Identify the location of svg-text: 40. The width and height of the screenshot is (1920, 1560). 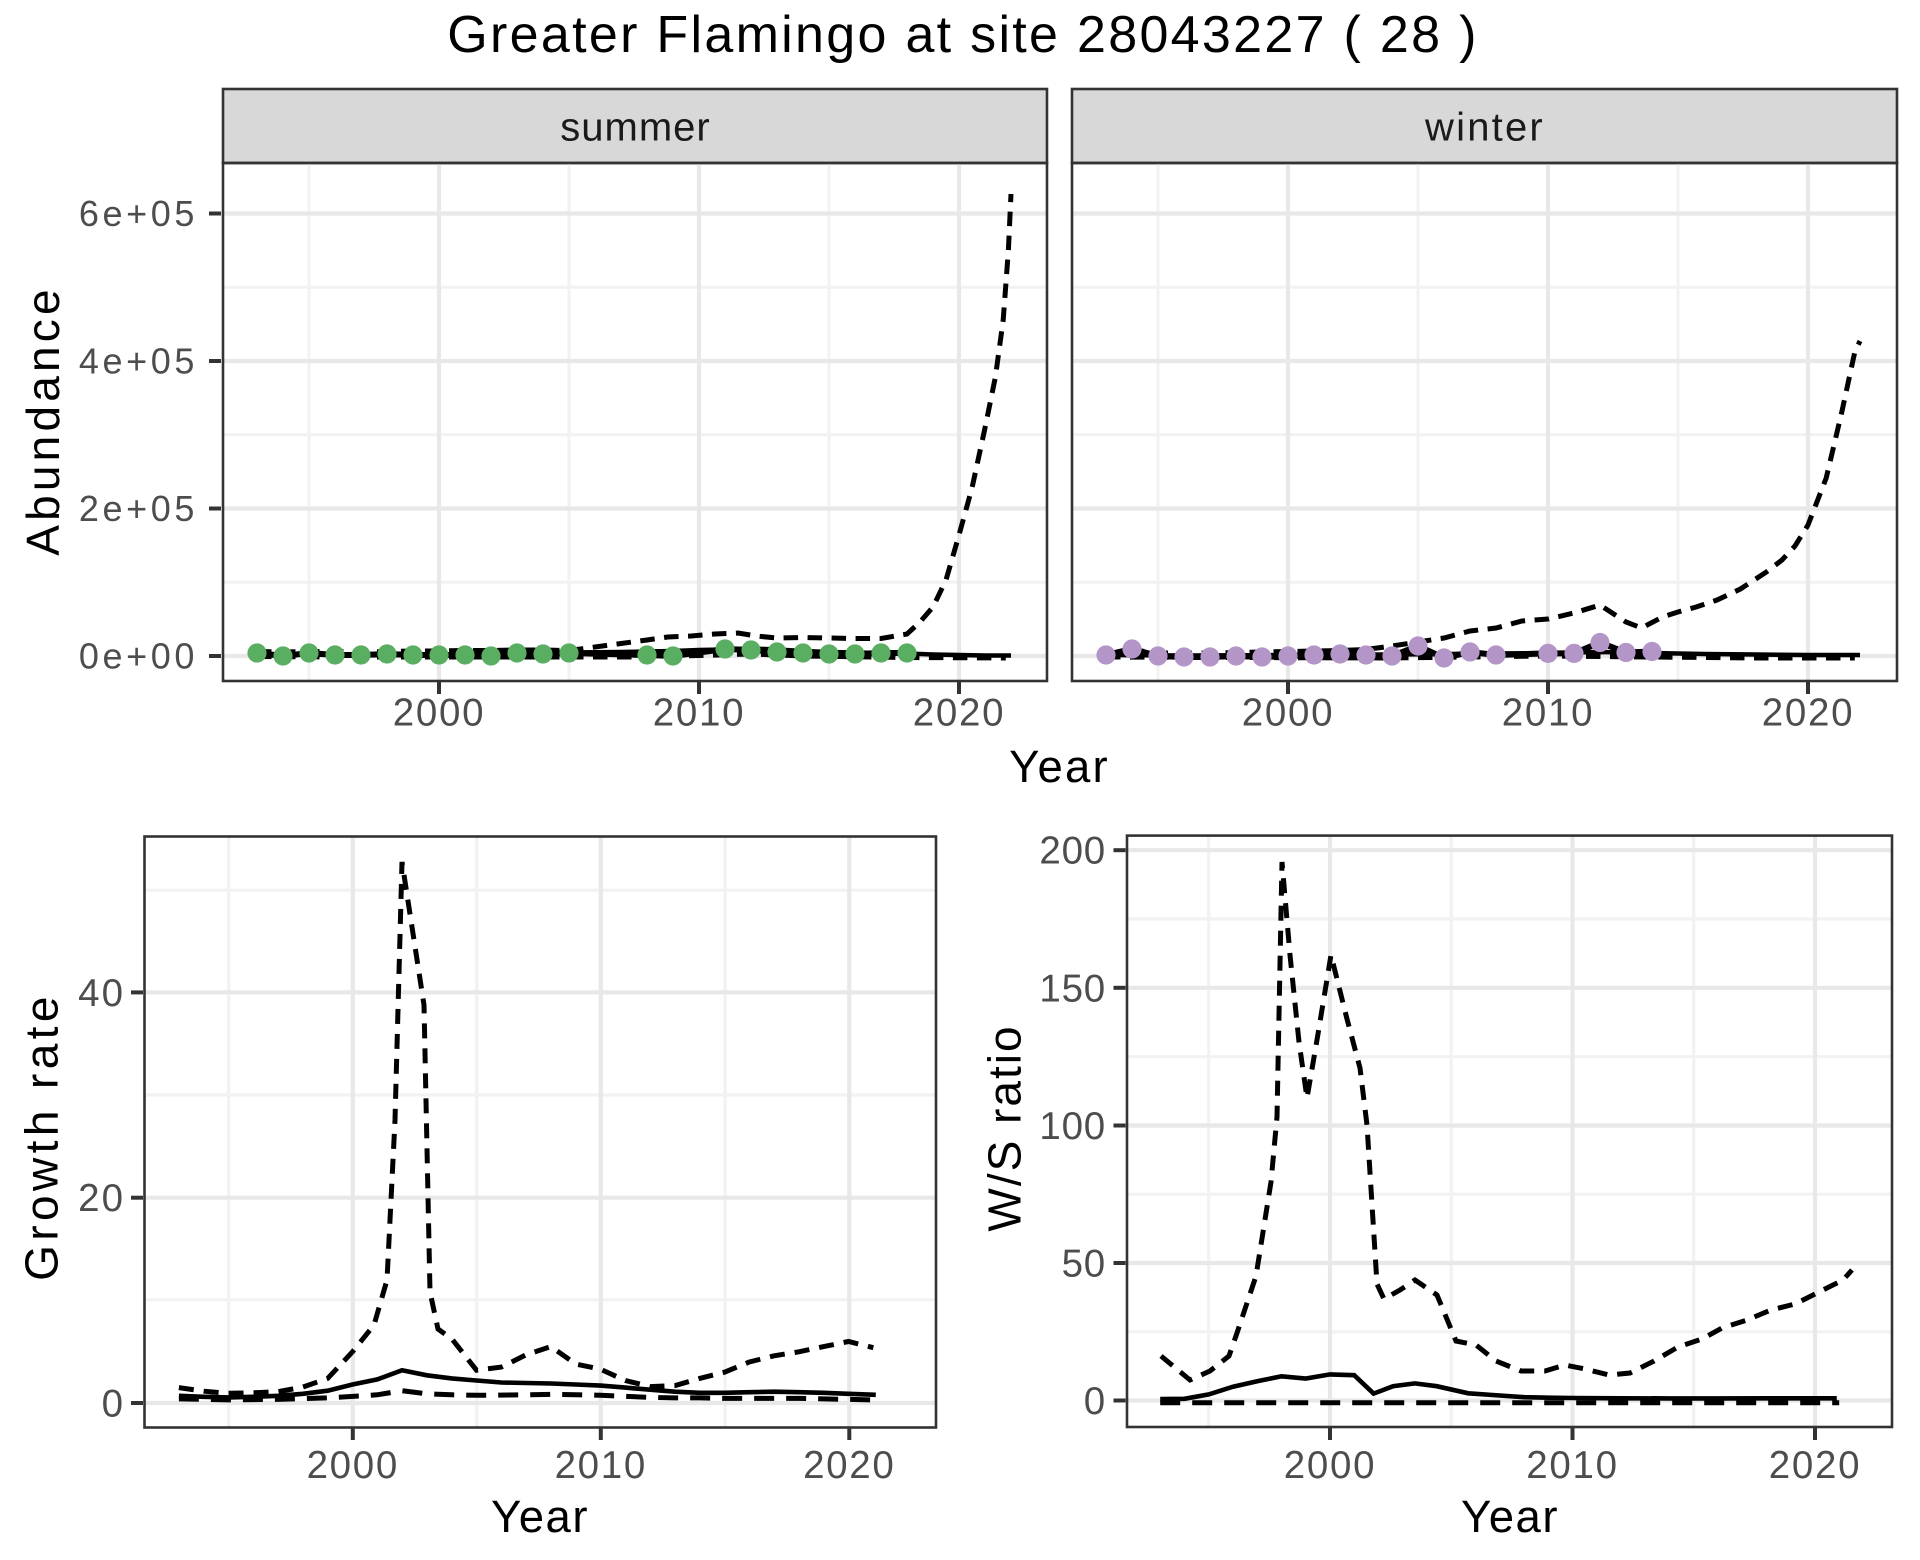
(101, 993).